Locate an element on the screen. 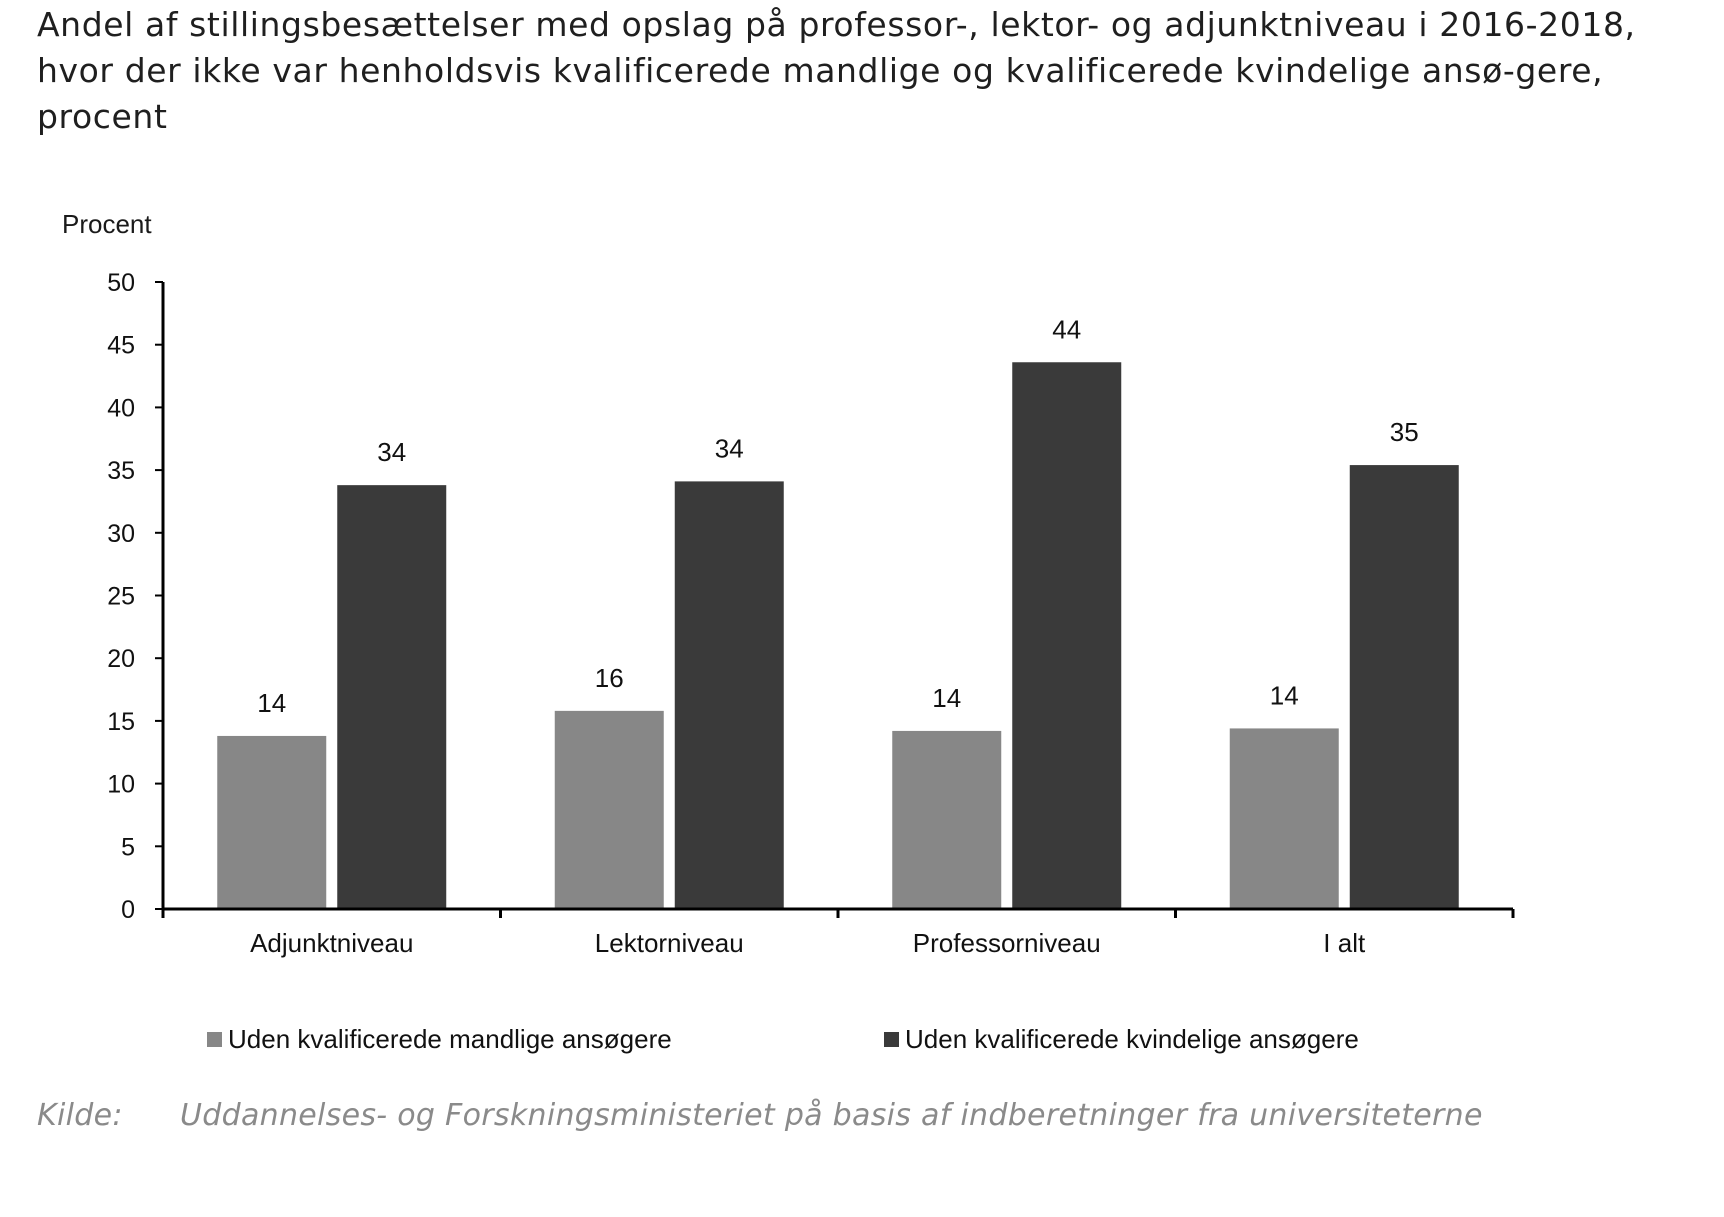 The width and height of the screenshot is (1724, 1217). bar-female-adjunktniveau is located at coordinates (392, 697).